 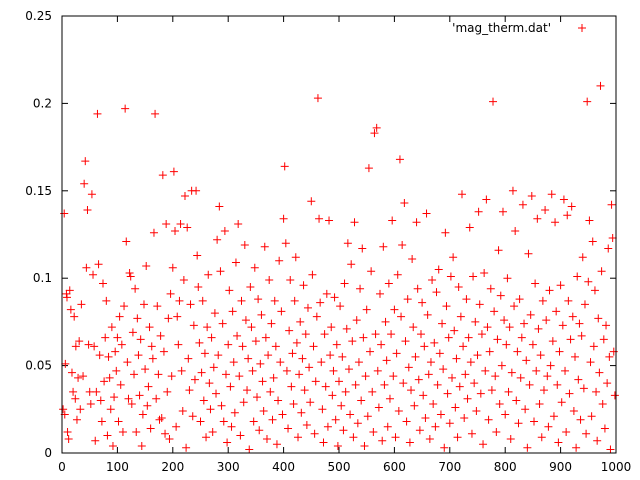 What do you see at coordinates (616, 467) in the screenshot?
I see `x-tick-label: 1000` at bounding box center [616, 467].